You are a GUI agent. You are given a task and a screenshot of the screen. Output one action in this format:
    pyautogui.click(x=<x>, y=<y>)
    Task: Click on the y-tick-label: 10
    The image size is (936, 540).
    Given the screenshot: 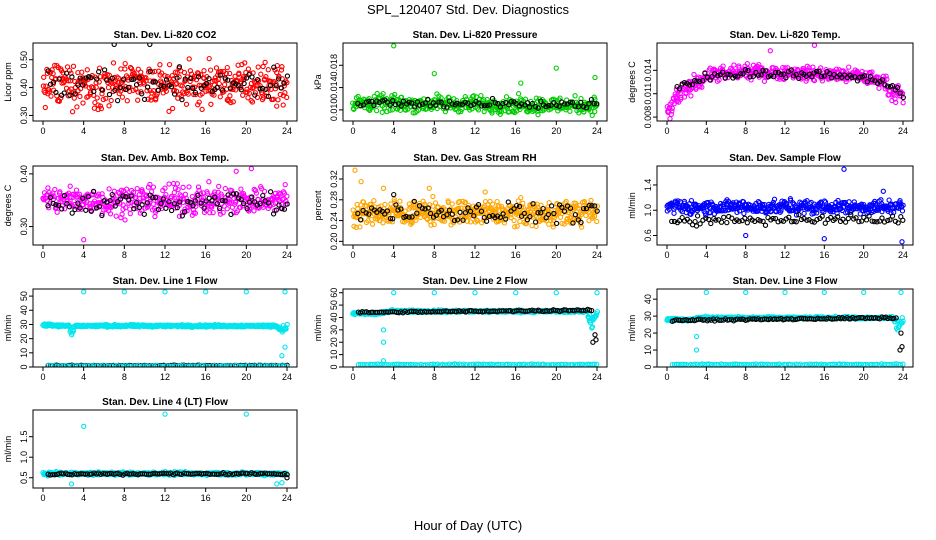 What is the action you would take?
    pyautogui.click(x=24, y=353)
    